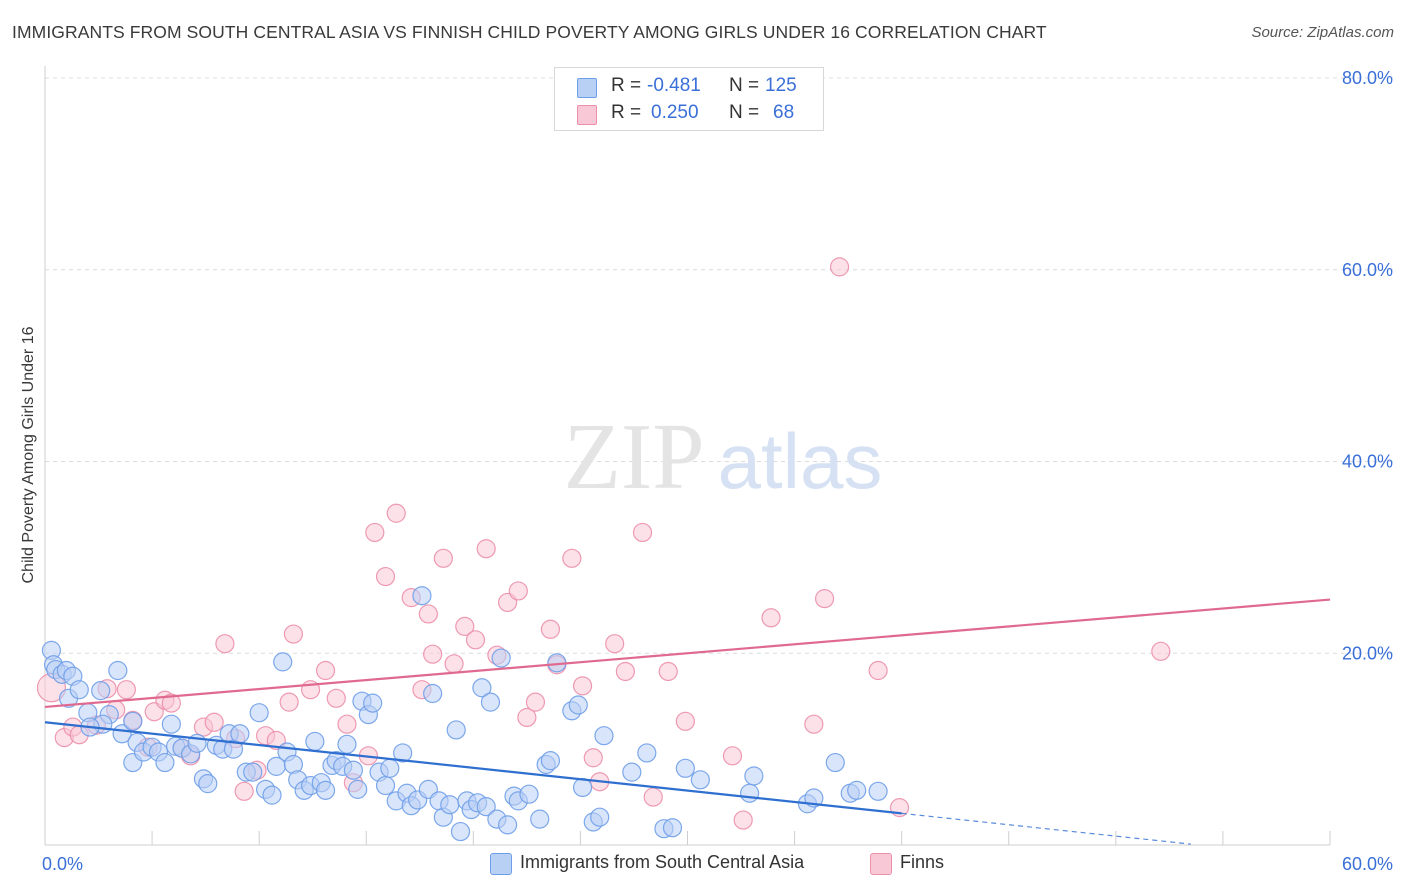 The height and width of the screenshot is (892, 1406). I want to click on bottom-legend-swatch-pink, so click(881, 864).